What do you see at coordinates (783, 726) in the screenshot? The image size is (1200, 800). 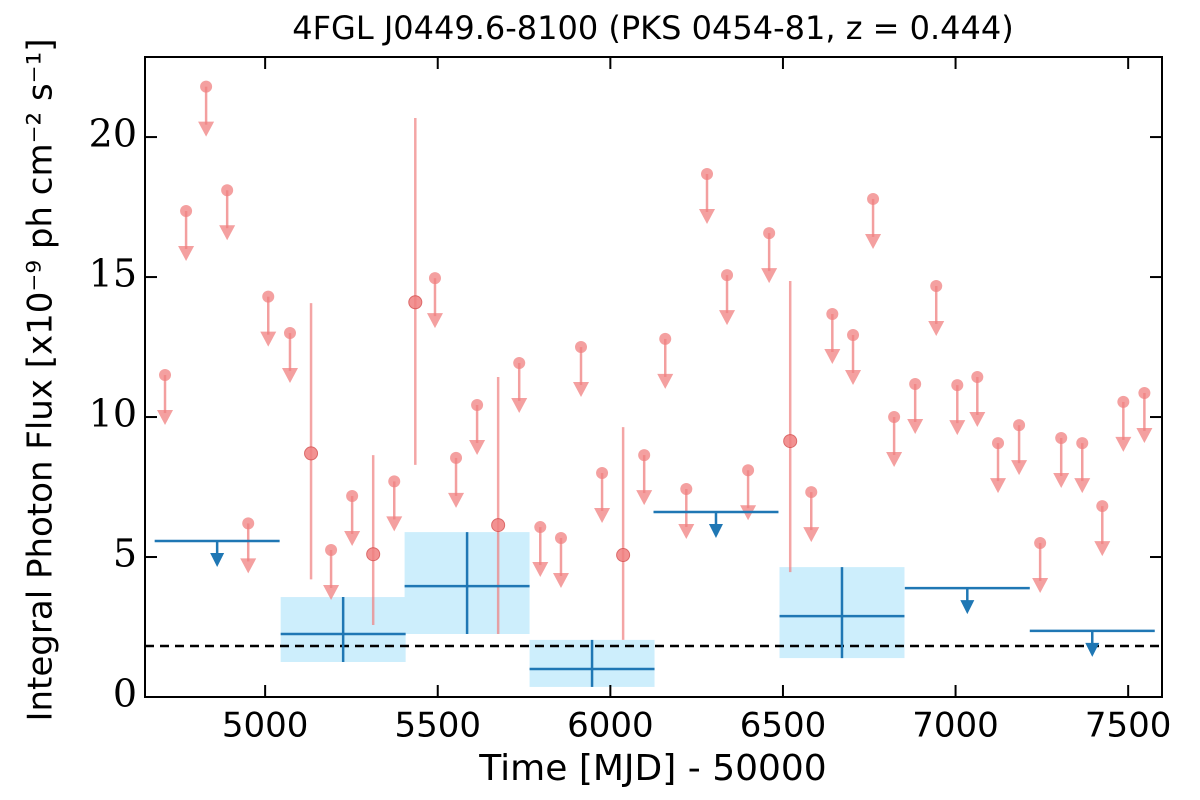 I see `x-tick-label: 6500` at bounding box center [783, 726].